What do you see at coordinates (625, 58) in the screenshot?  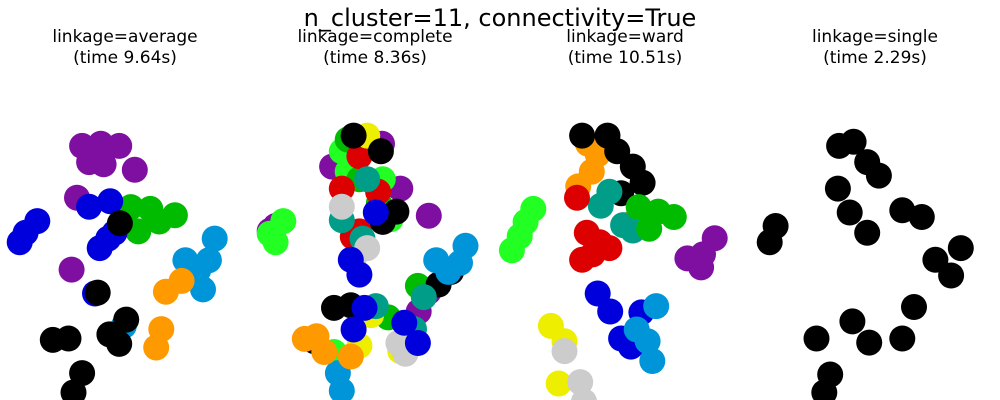 I see `subplot-title-time: (time 10.51s)` at bounding box center [625, 58].